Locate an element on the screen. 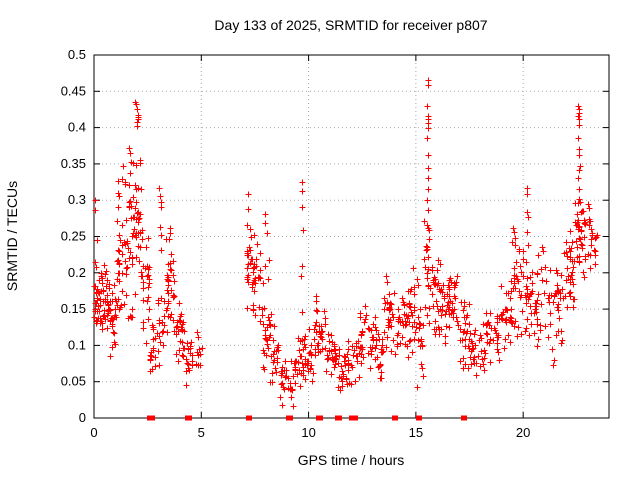 This screenshot has width=640, height=480. y-tick-label: 0.3 is located at coordinates (77, 199).